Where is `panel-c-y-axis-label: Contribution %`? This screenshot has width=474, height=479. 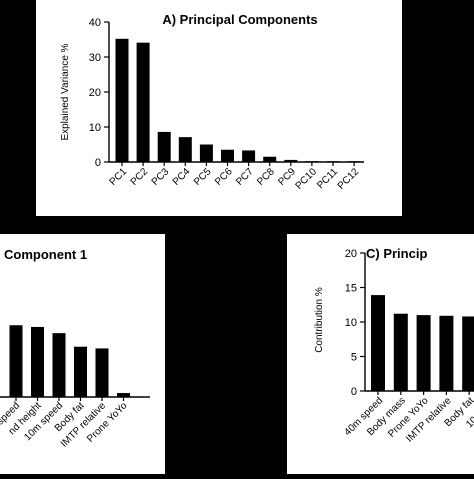 panel-c-y-axis-label: Contribution % is located at coordinates (319, 320).